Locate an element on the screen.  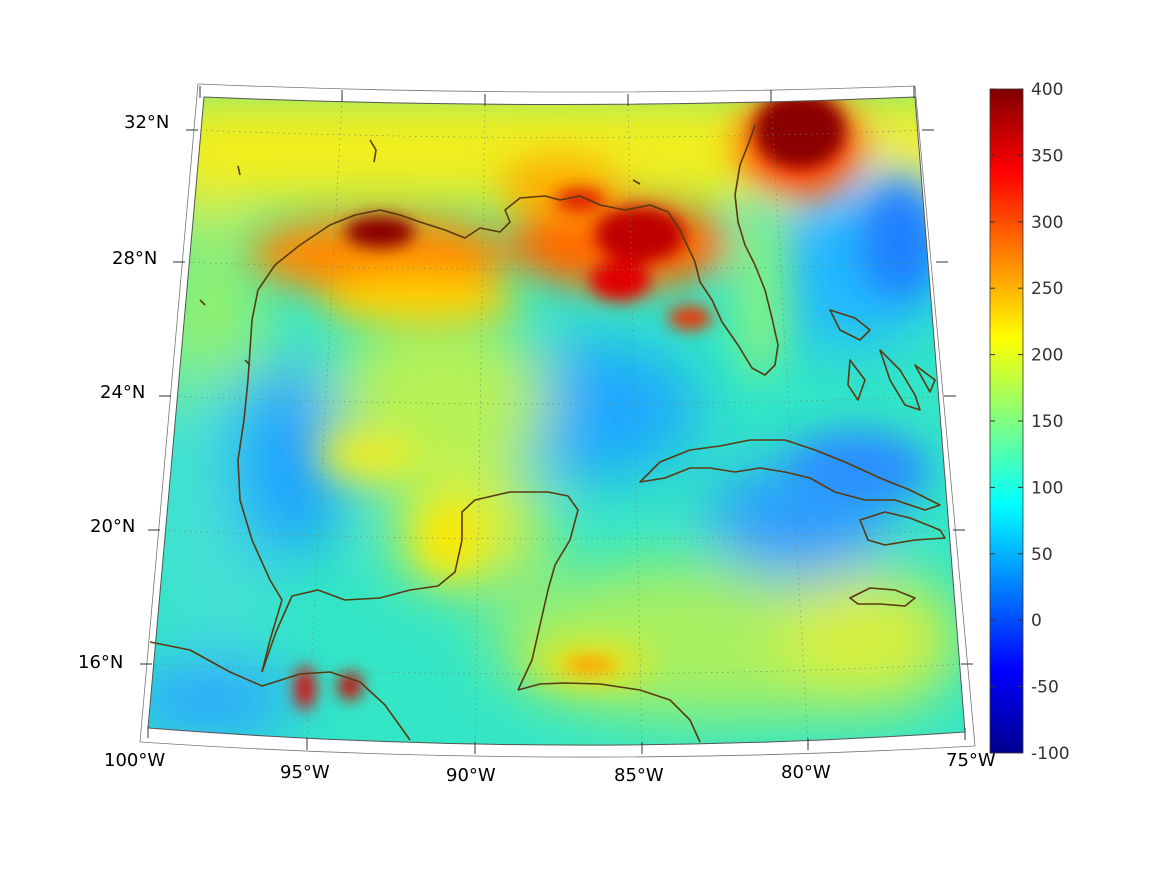
lon-tick-95w: 95°W is located at coordinates (305, 772).